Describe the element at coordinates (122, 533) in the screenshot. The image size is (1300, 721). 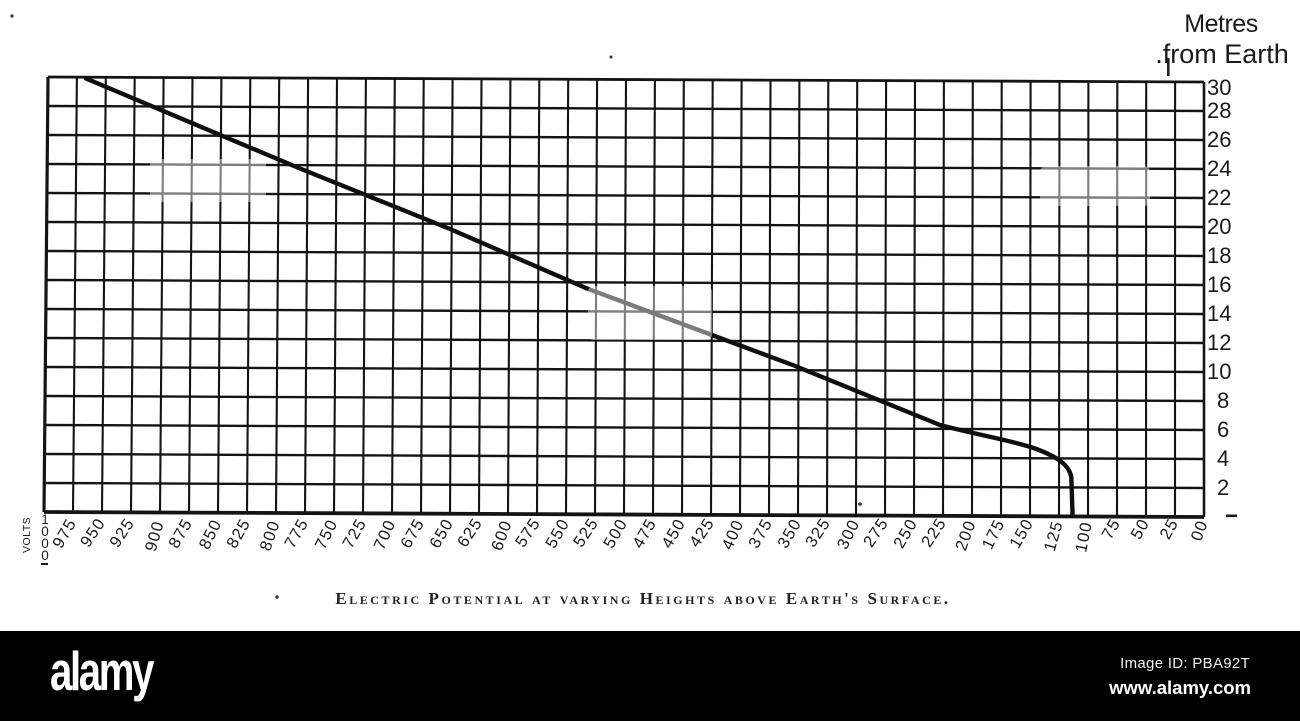
I see `svg-text: 925` at that location.